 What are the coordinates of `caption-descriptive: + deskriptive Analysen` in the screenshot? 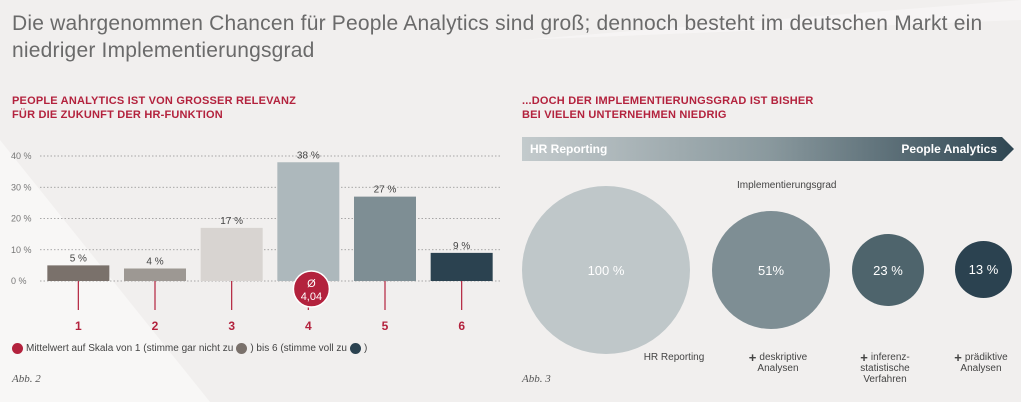 It's located at (778, 362).